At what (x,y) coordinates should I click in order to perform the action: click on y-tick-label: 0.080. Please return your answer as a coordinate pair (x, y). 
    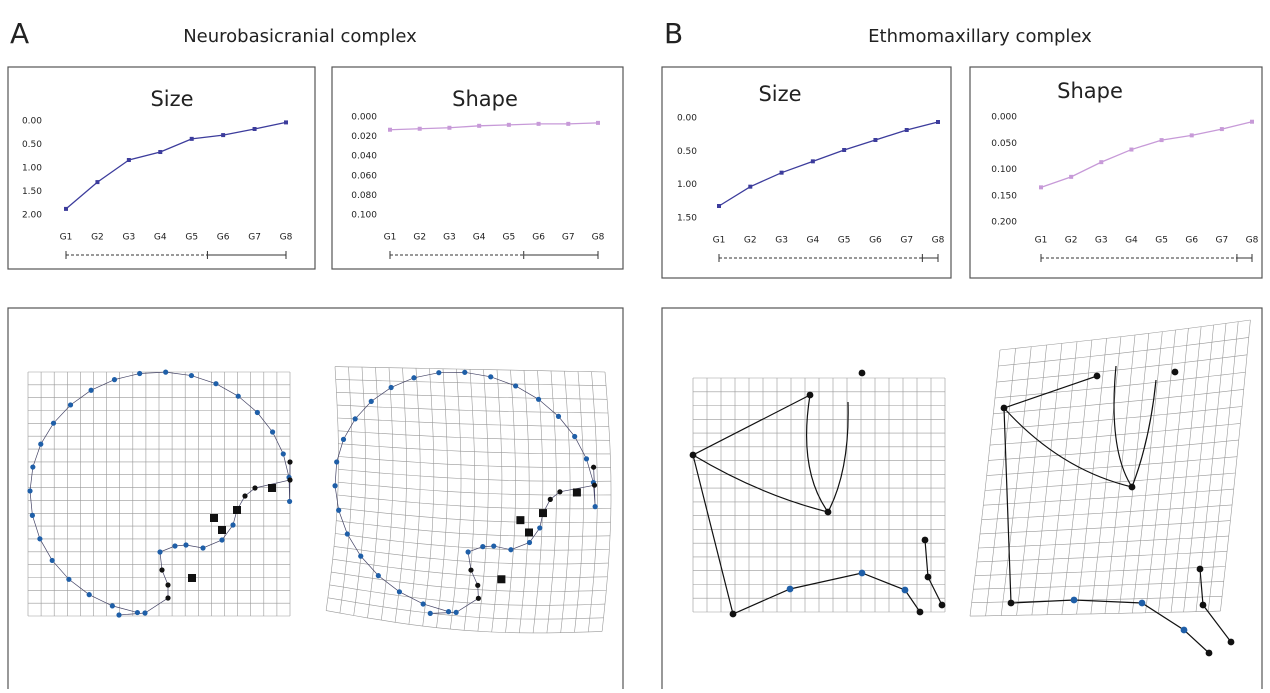
    Looking at the image, I should click on (364, 196).